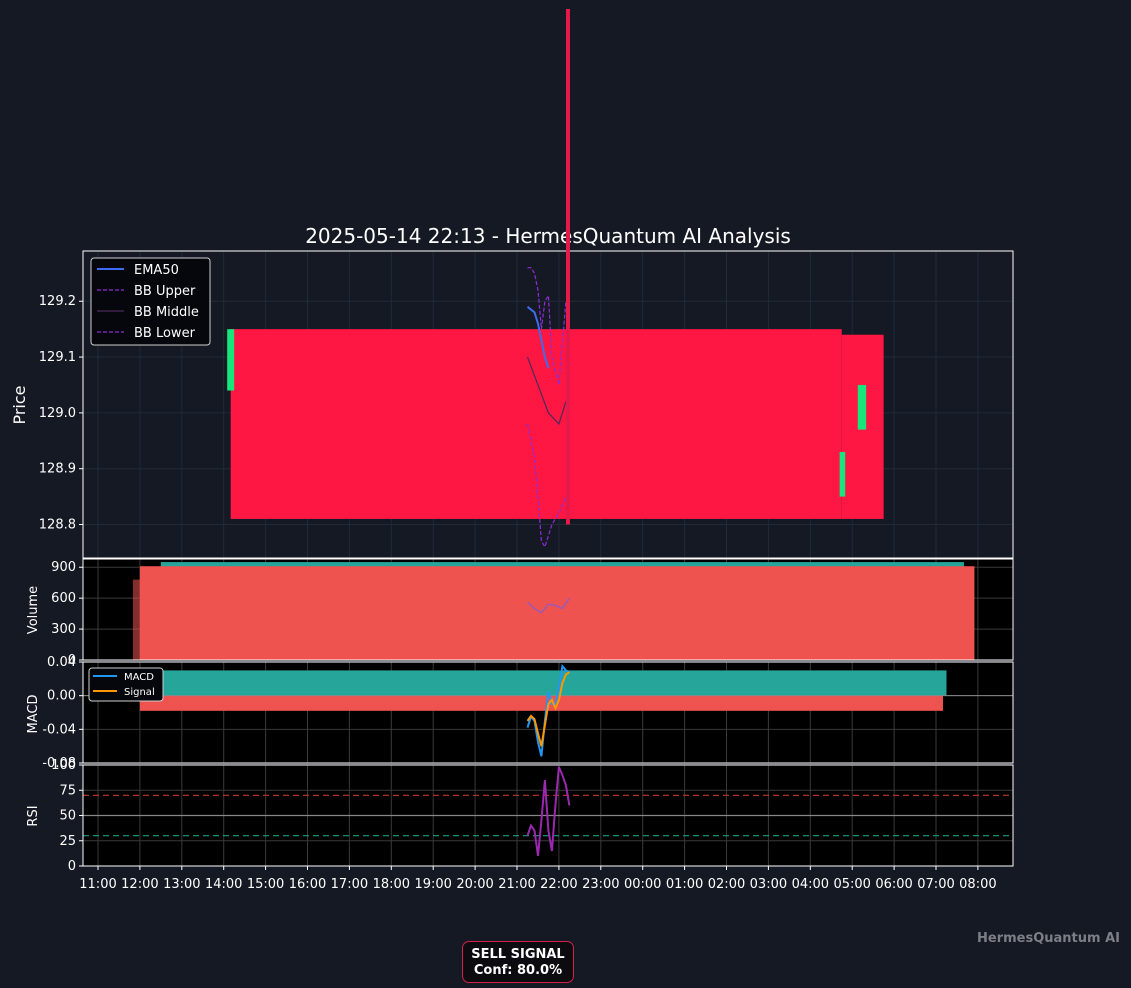 This screenshot has height=988, width=1131. Describe the element at coordinates (97, 884) in the screenshot. I see `x-tick-label: 11:00` at that location.